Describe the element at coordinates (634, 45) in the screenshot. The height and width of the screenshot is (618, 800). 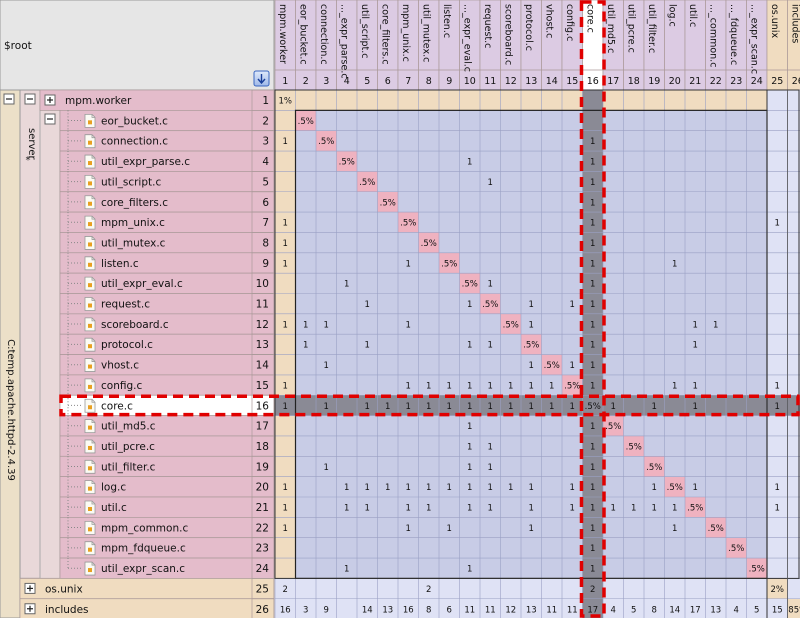
I see `column-header-18: util_pcre.c 18` at that location.